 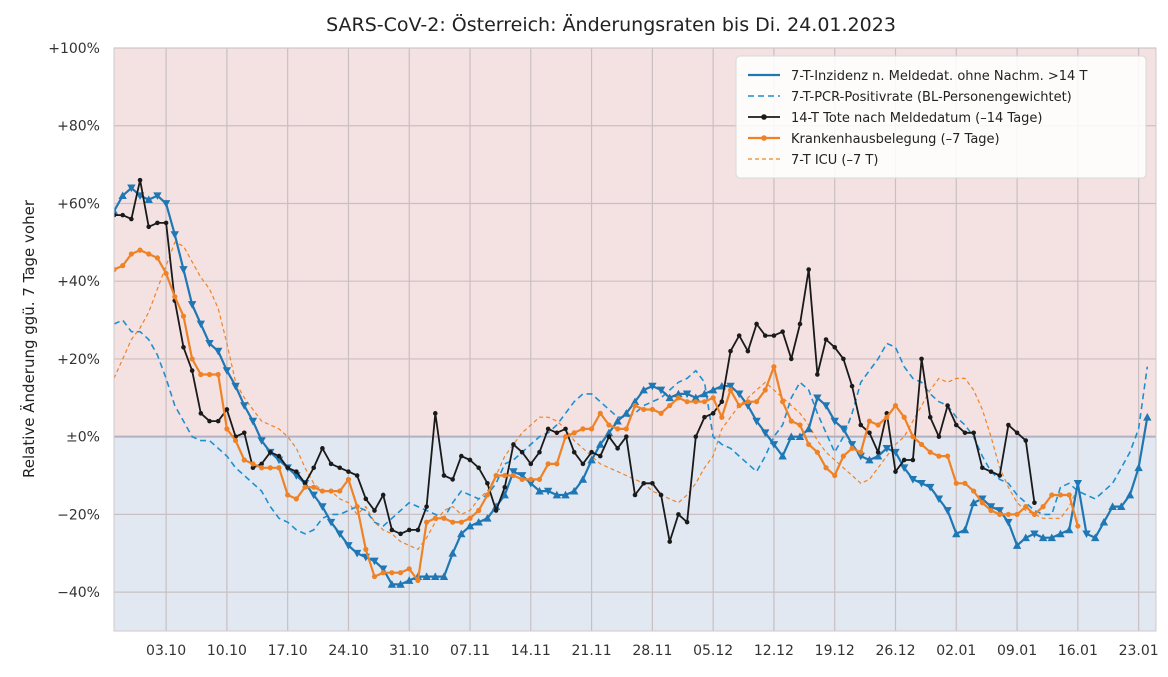 I want to click on legend-marker, so click(x=764, y=117).